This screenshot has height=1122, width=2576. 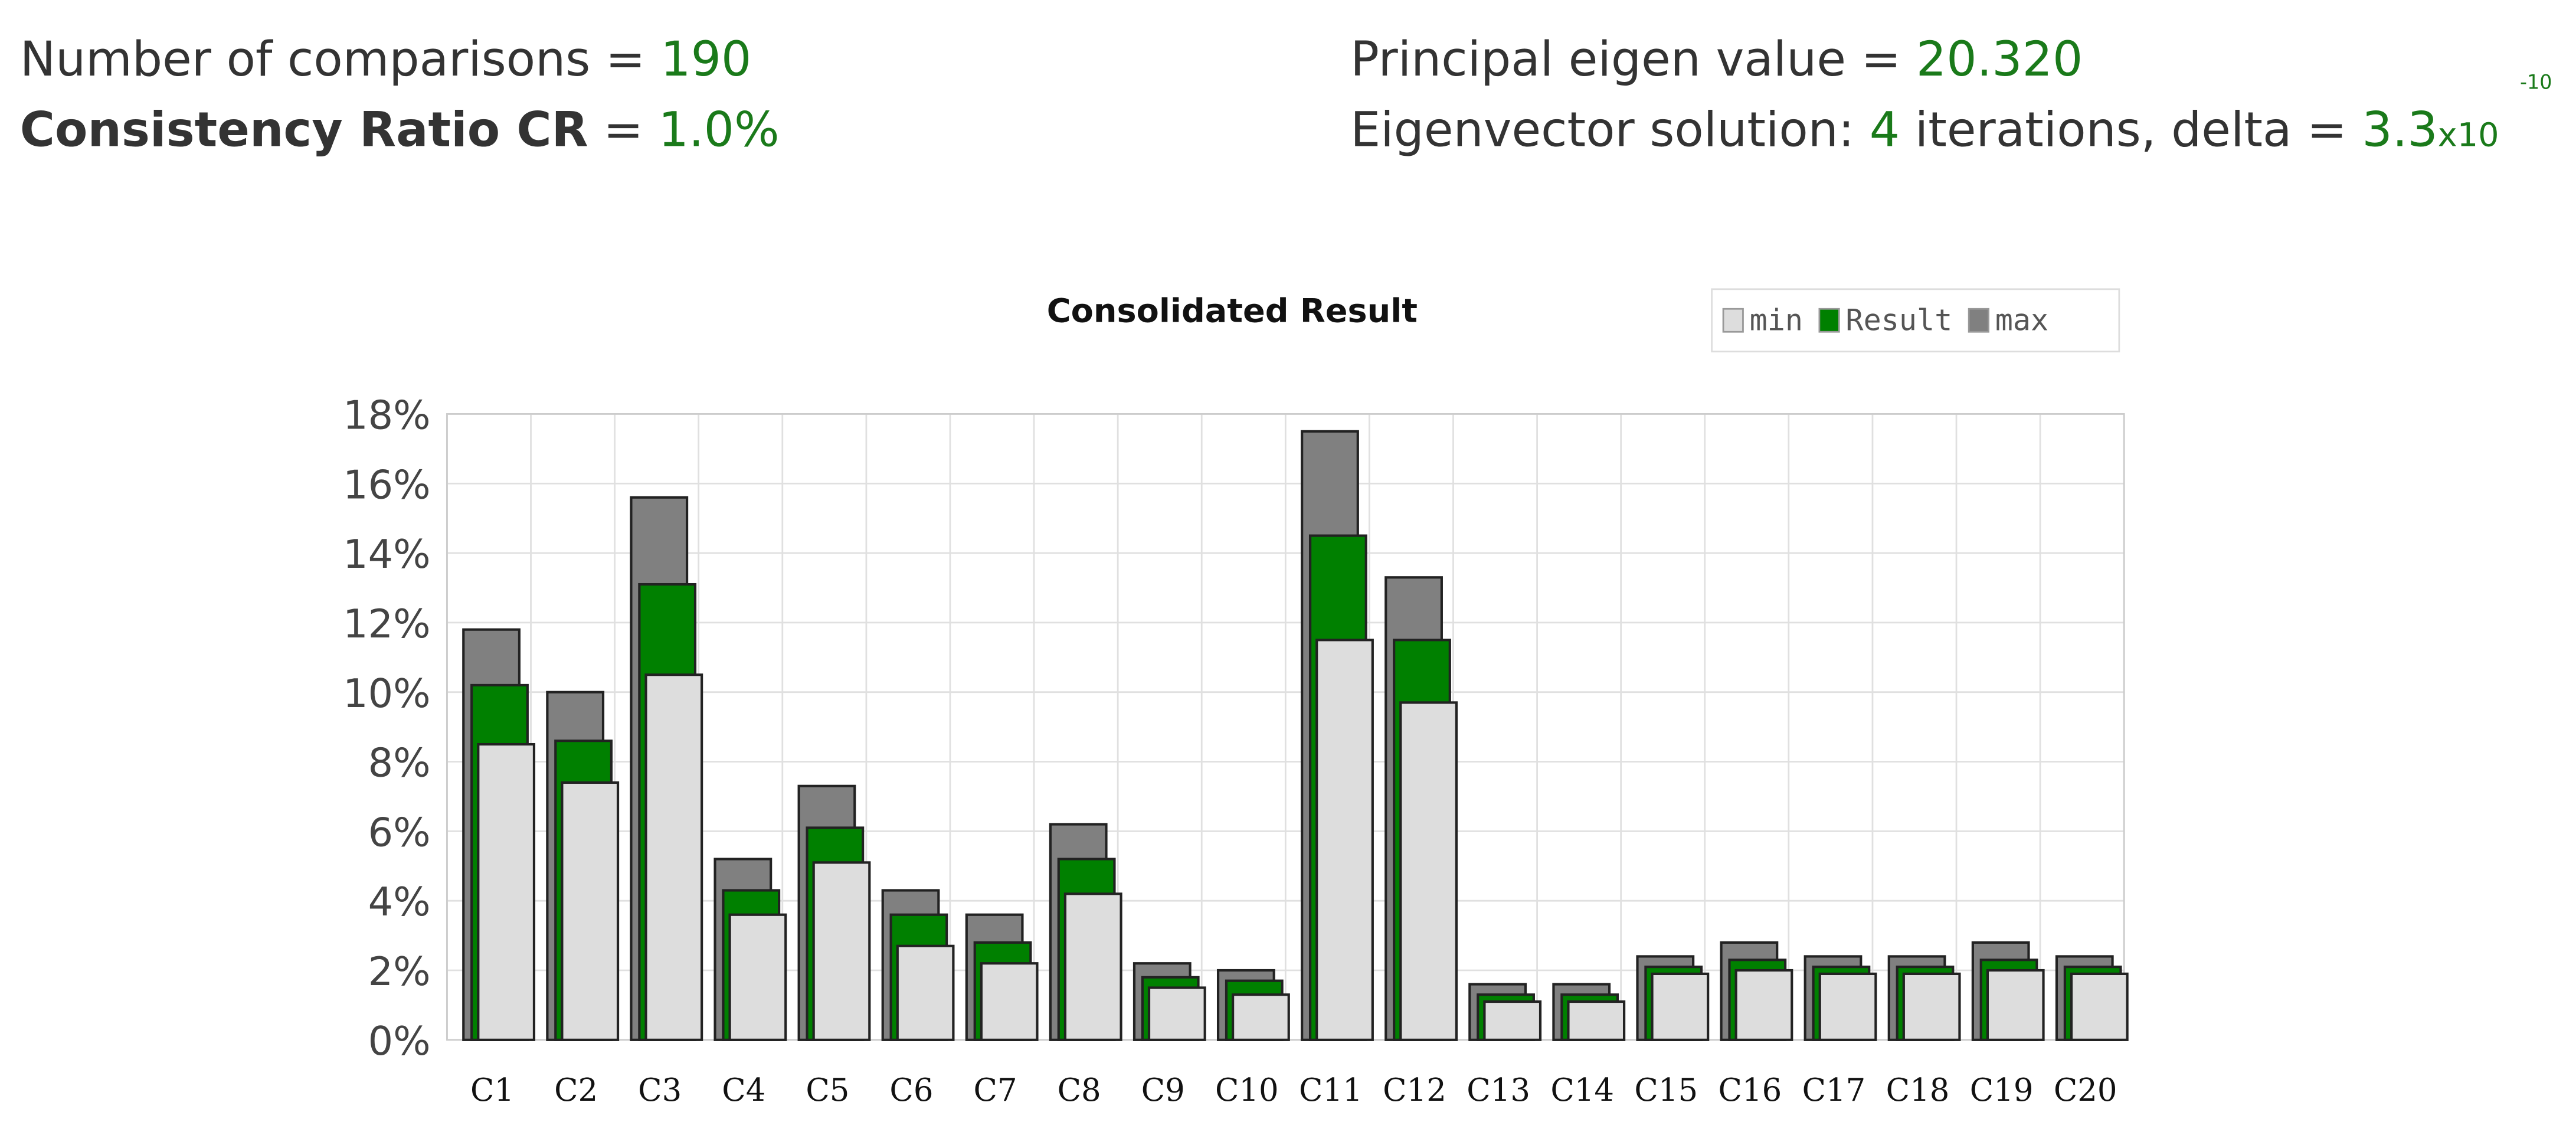 What do you see at coordinates (1918, 1090) in the screenshot?
I see `x-tick-label: C18` at bounding box center [1918, 1090].